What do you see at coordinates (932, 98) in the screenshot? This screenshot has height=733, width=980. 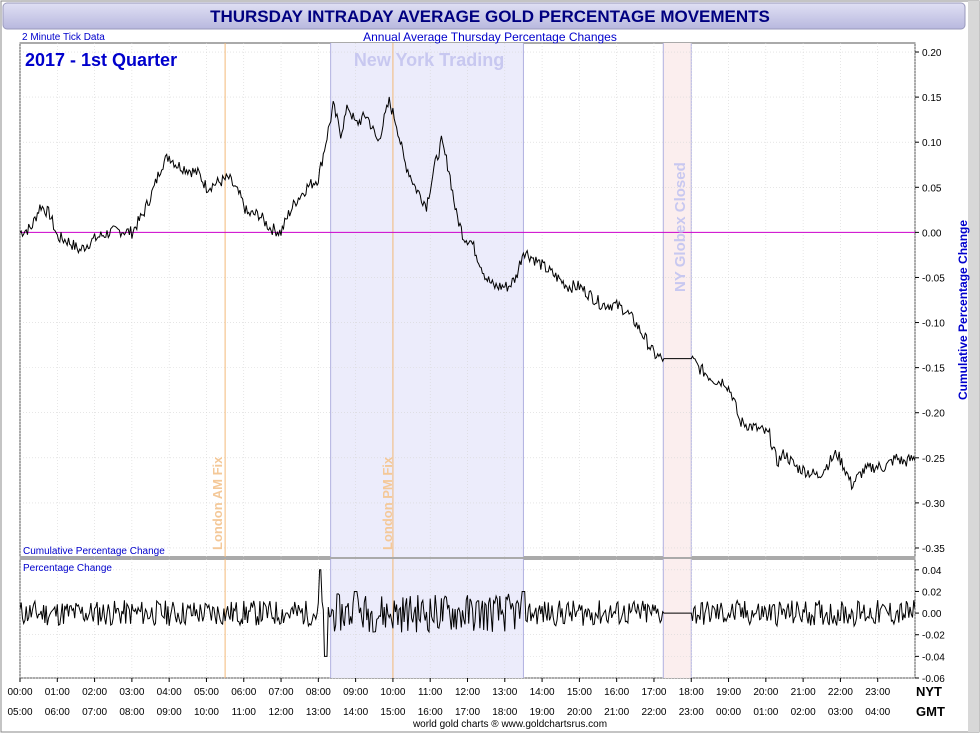 I see `y-tick-label: 0.15` at bounding box center [932, 98].